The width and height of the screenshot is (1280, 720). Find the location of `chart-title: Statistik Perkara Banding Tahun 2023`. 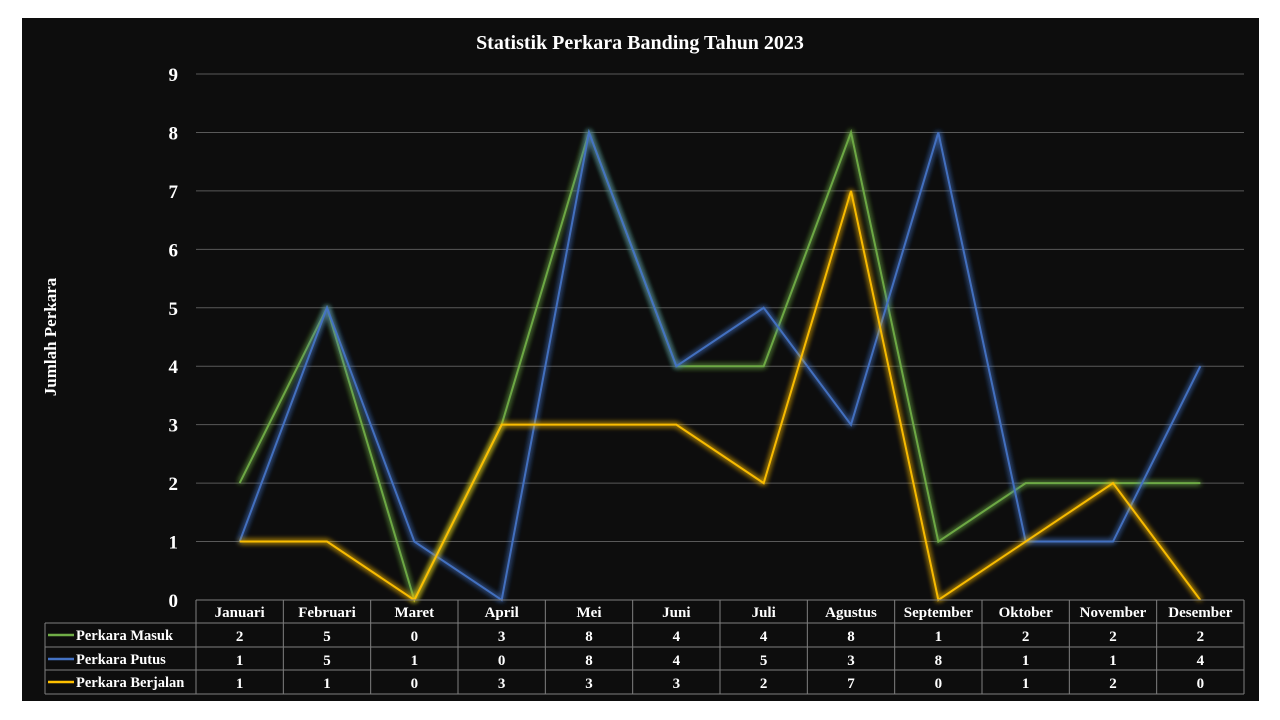

chart-title: Statistik Perkara Banding Tahun 2023 is located at coordinates (640, 43).